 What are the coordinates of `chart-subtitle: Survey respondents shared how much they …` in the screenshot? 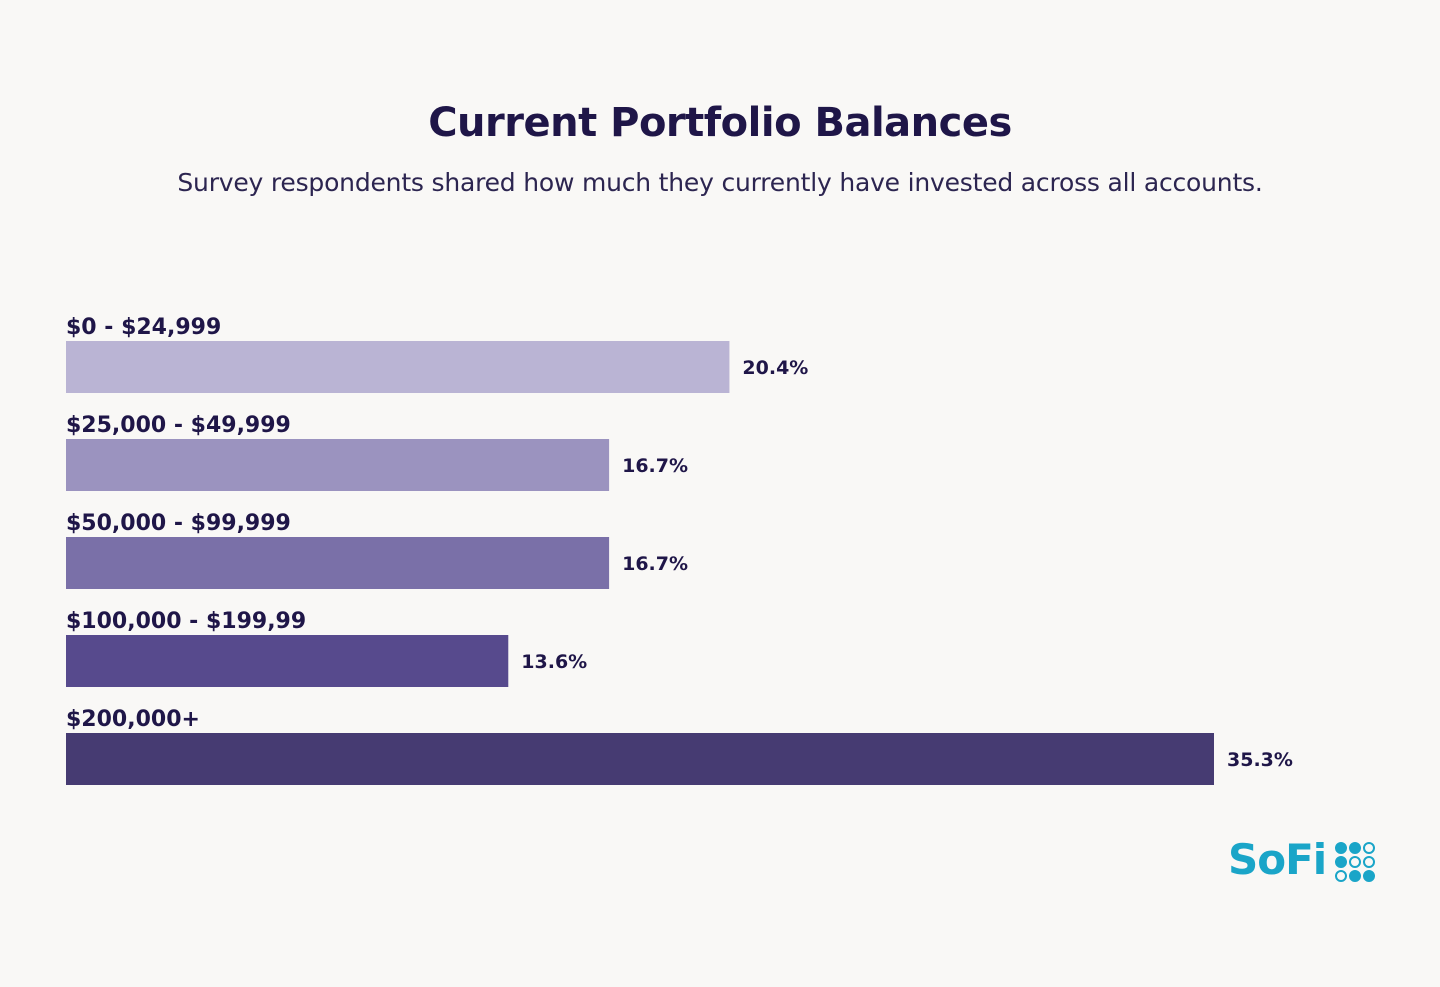 It's located at (720, 182).